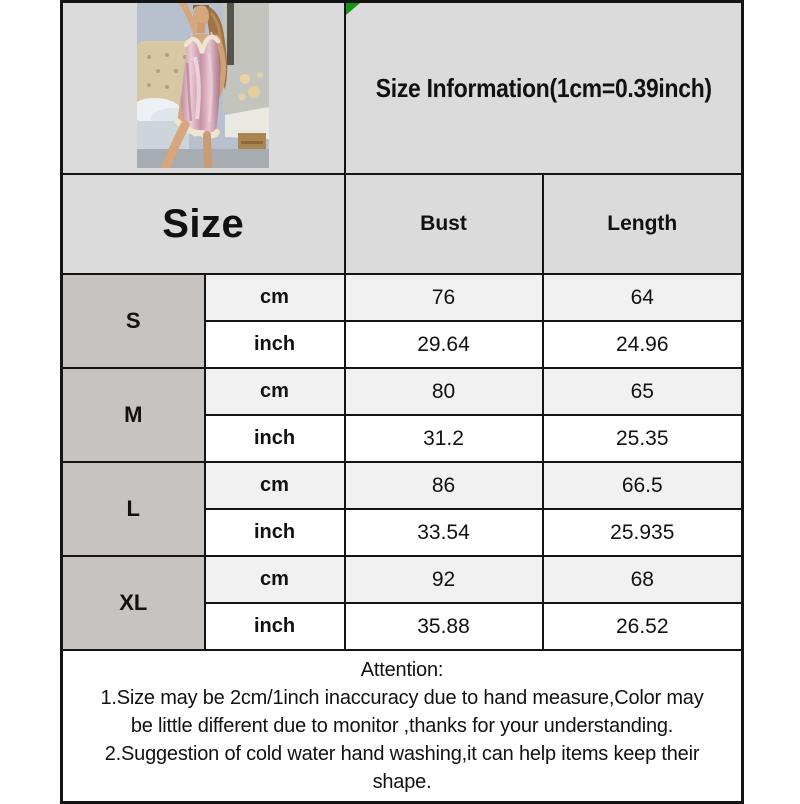 This screenshot has height=804, width=800. I want to click on table-row: inch 35.88 26.52, so click(403, 626).